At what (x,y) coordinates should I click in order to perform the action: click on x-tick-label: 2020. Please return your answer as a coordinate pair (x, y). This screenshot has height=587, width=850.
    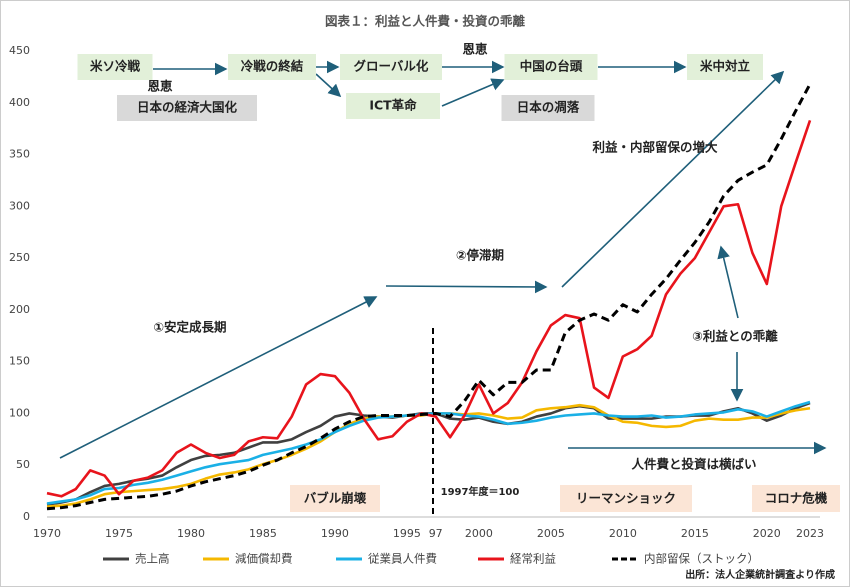
    Looking at the image, I should click on (767, 533).